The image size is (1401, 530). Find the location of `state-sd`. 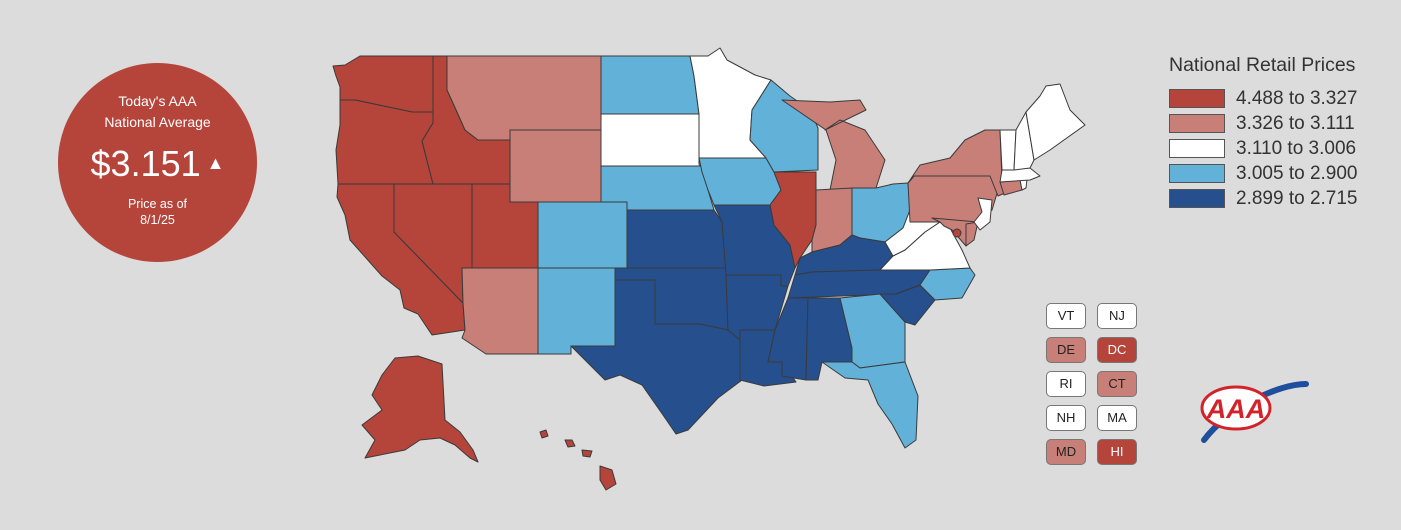

state-sd is located at coordinates (651, 143).